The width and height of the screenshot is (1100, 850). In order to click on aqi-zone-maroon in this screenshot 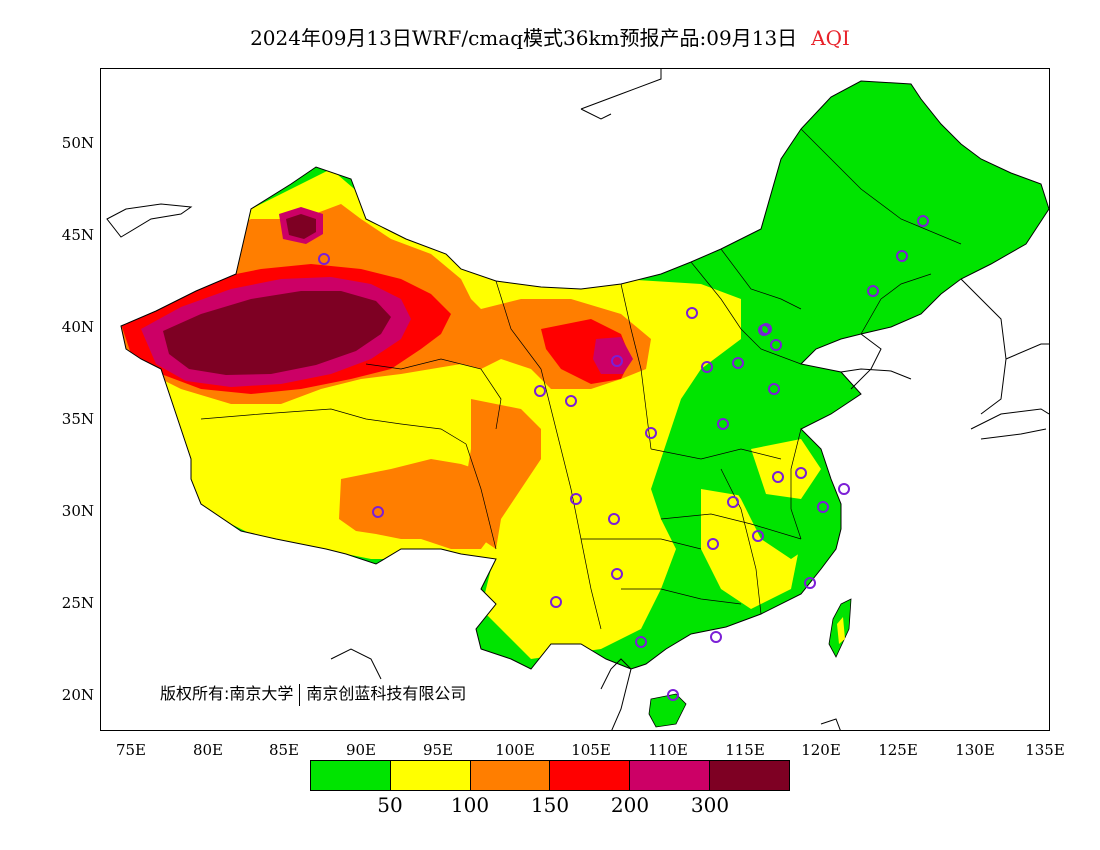, I will do `click(277, 333)`.